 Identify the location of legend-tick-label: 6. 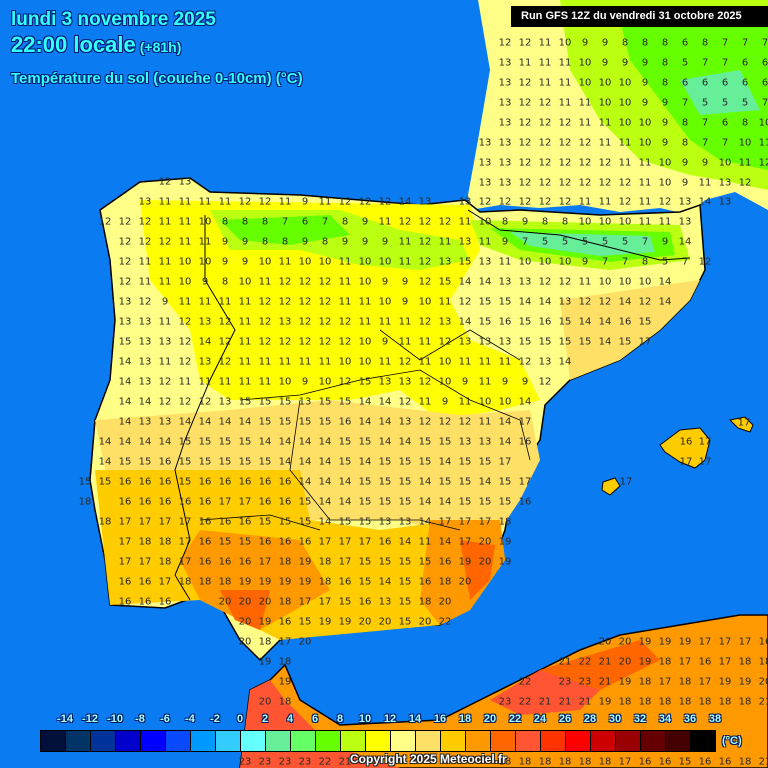
(315, 719).